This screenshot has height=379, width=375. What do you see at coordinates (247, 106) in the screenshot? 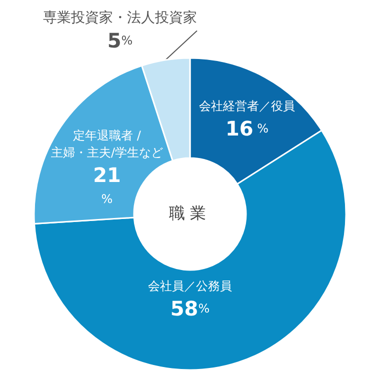
I see `slice-label: 会社経営者／役員` at bounding box center [247, 106].